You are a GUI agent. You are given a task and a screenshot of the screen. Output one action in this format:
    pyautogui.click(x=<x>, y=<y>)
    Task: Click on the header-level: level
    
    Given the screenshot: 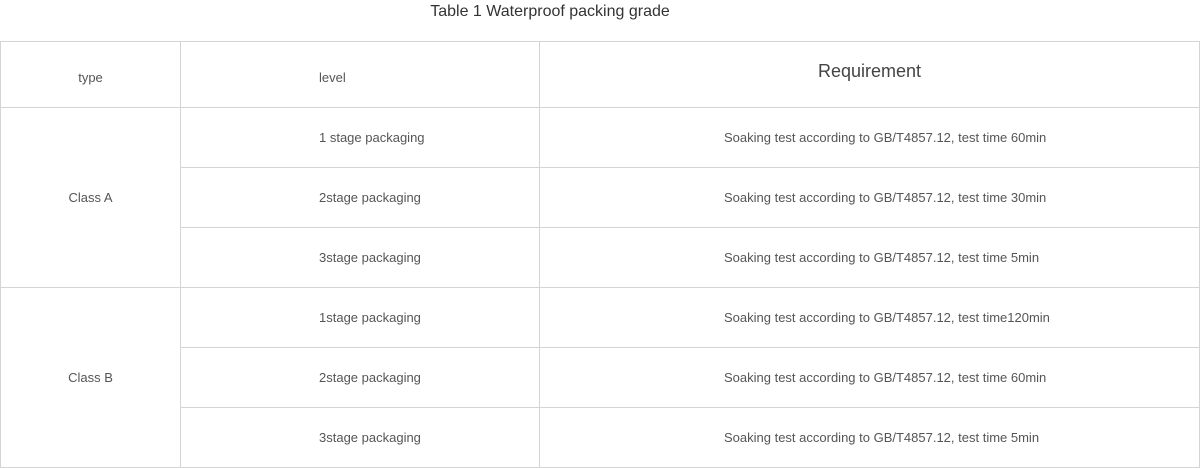 What is the action you would take?
    pyautogui.click(x=360, y=74)
    